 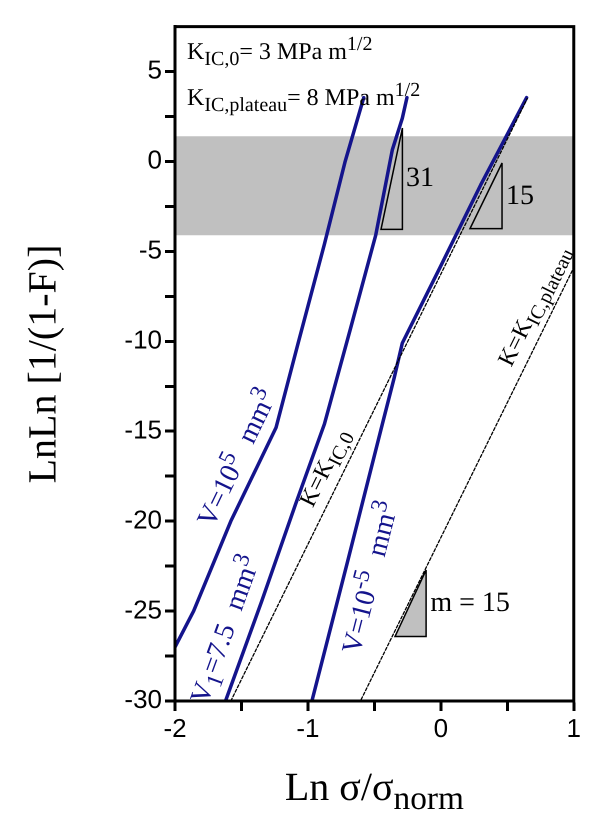 What do you see at coordinates (308, 727) in the screenshot?
I see `x-tick-label: -1` at bounding box center [308, 727].